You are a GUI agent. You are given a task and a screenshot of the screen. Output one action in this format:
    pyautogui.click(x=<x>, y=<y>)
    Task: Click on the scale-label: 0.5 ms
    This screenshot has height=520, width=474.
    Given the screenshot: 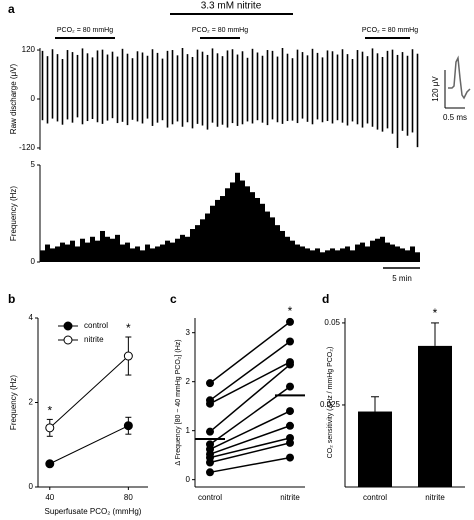 What is the action you would take?
    pyautogui.click(x=455, y=117)
    